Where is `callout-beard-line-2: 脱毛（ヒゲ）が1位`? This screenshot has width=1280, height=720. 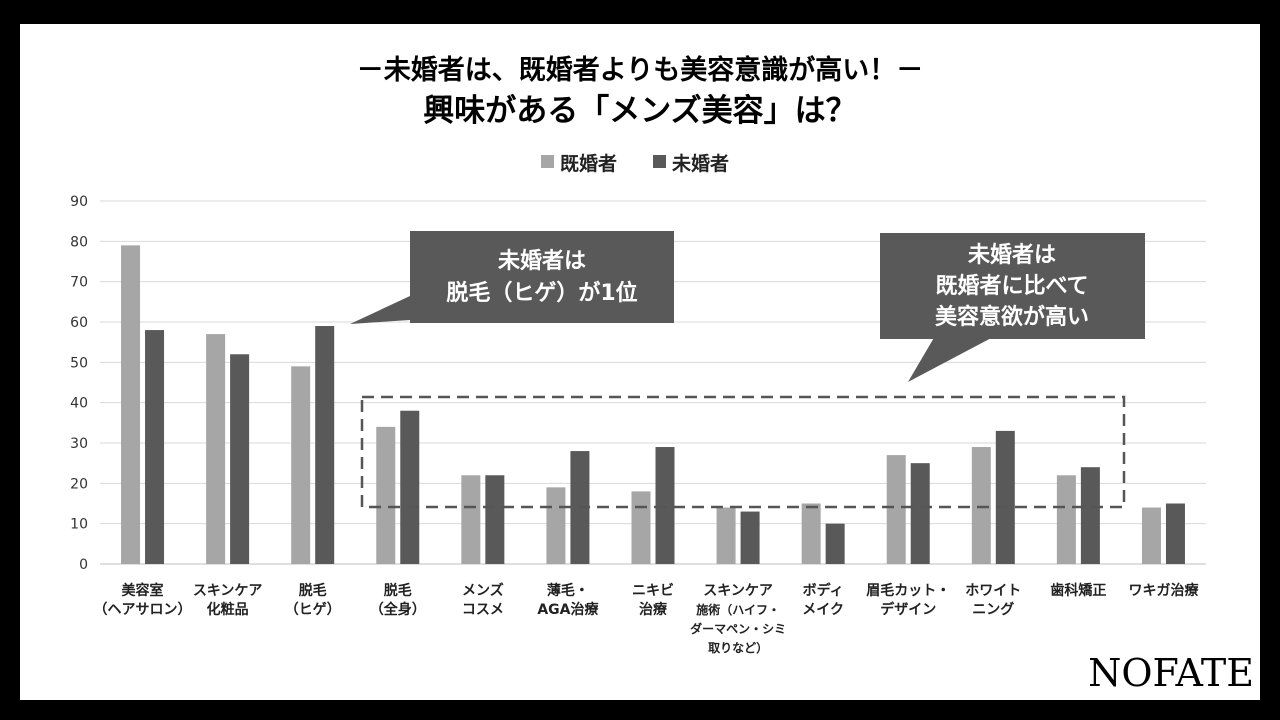
callout-beard-line-2: 脱毛（ヒゲ）が1位 is located at coordinates (541, 293).